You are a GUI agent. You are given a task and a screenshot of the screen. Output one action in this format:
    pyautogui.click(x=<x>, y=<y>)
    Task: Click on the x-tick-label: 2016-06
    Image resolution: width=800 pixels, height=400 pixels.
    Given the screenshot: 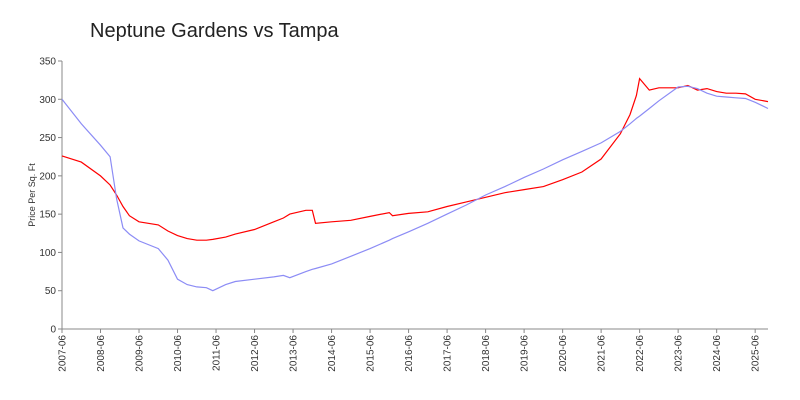 What is the action you would take?
    pyautogui.click(x=409, y=353)
    